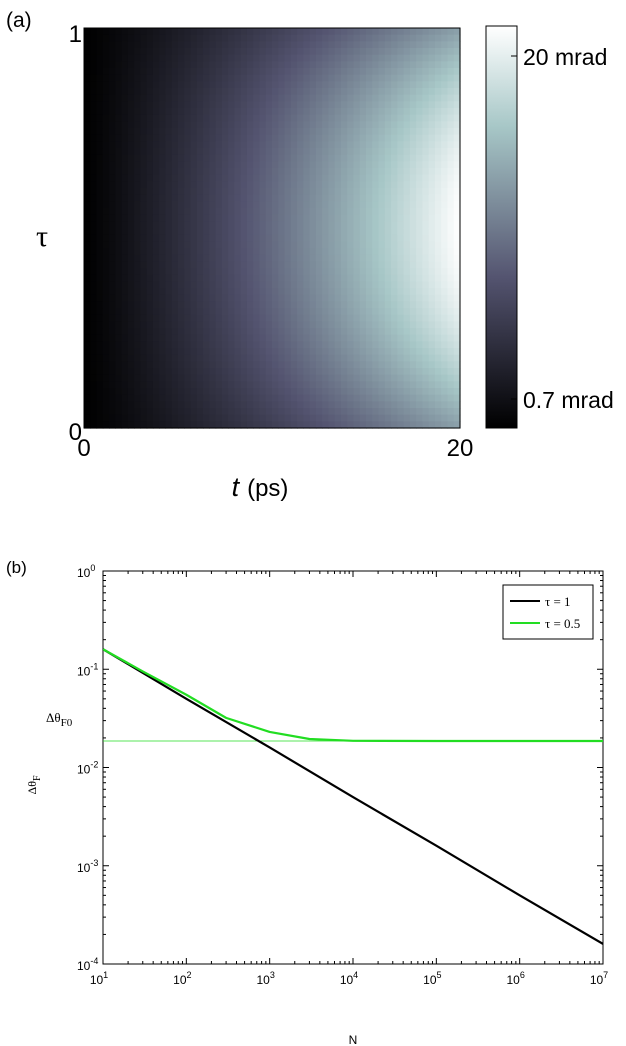 The height and width of the screenshot is (1046, 626). Describe the element at coordinates (87, 866) in the screenshot. I see `y-tick-label: 10-3` at that location.